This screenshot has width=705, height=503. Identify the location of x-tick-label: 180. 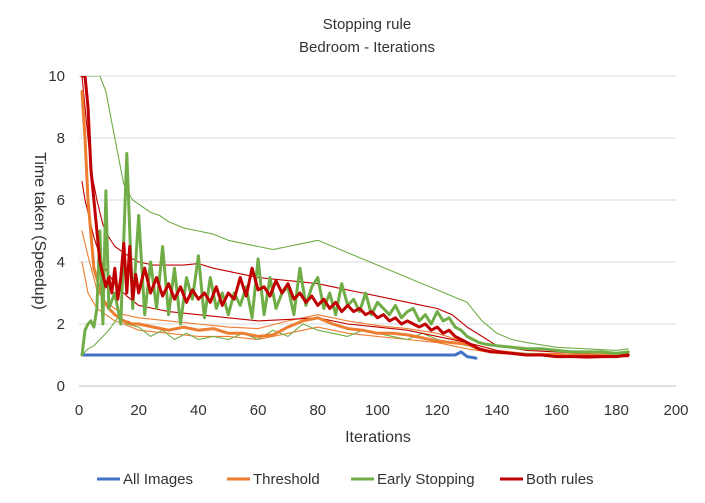
(616, 410).